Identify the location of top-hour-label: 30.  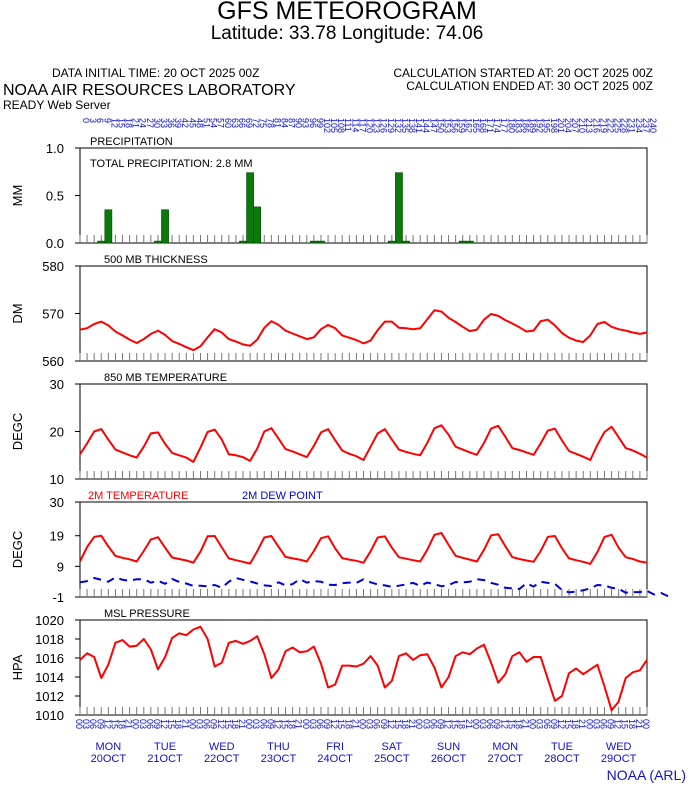
(157, 123).